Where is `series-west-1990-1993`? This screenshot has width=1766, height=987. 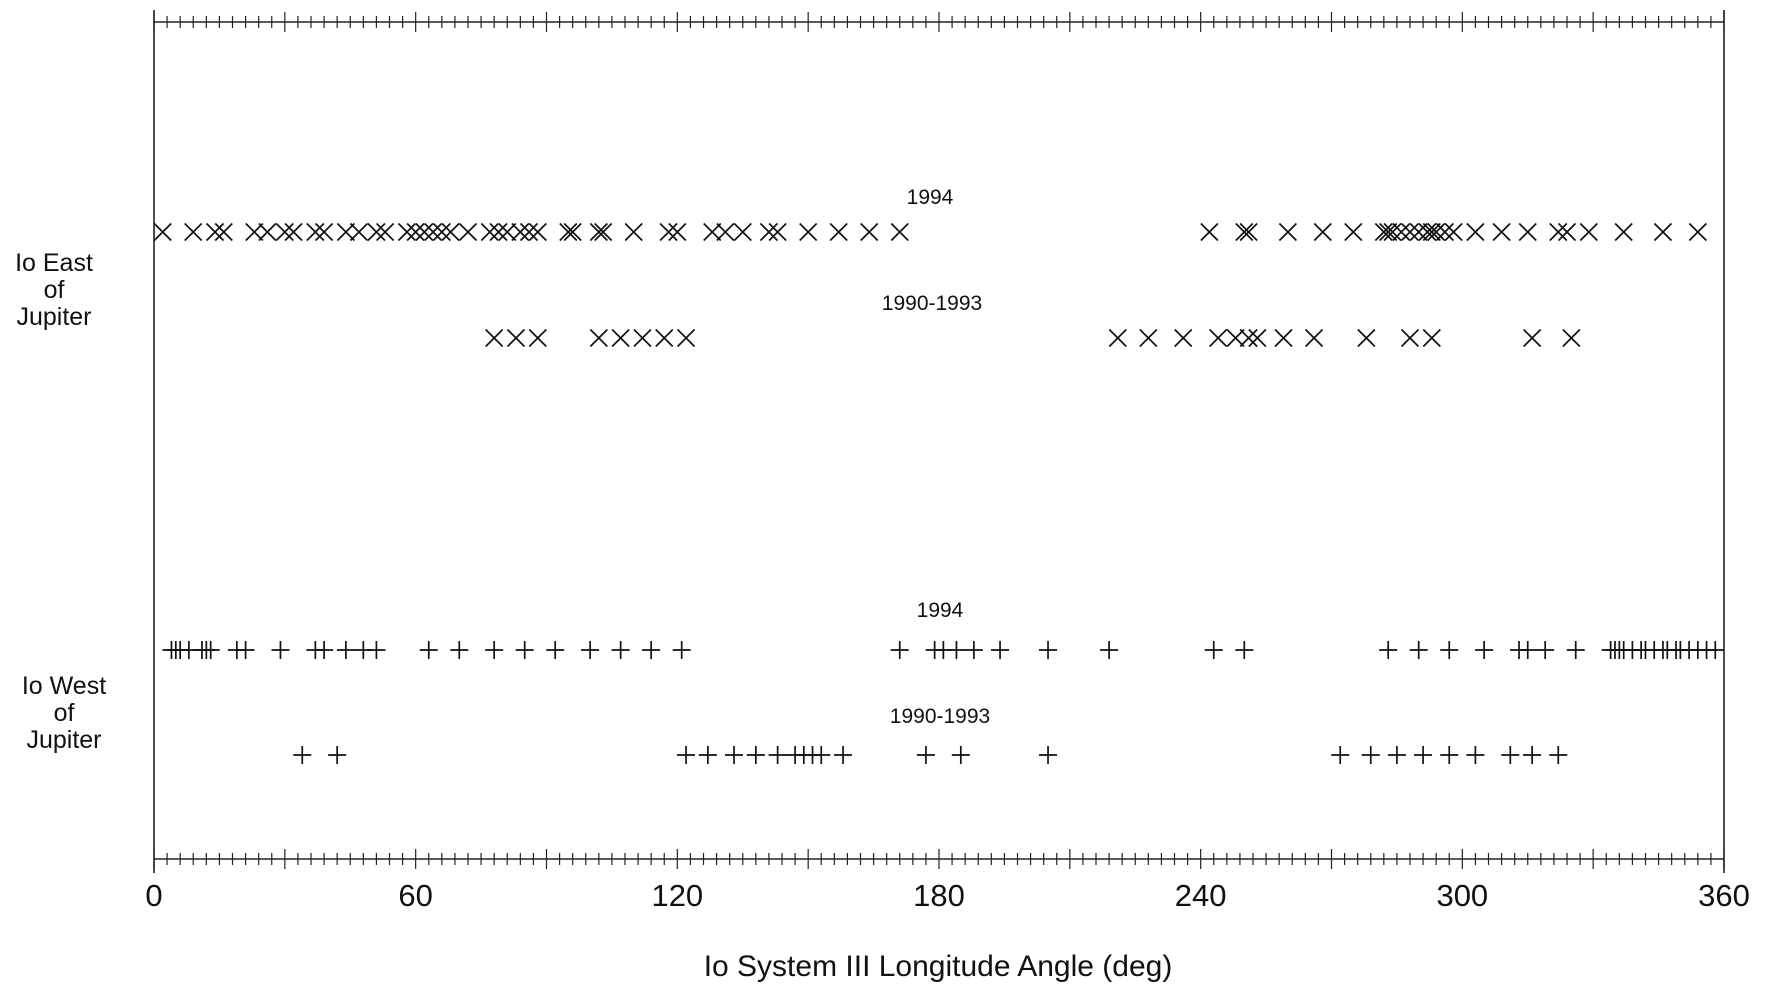 series-west-1990-1993 is located at coordinates (930, 755).